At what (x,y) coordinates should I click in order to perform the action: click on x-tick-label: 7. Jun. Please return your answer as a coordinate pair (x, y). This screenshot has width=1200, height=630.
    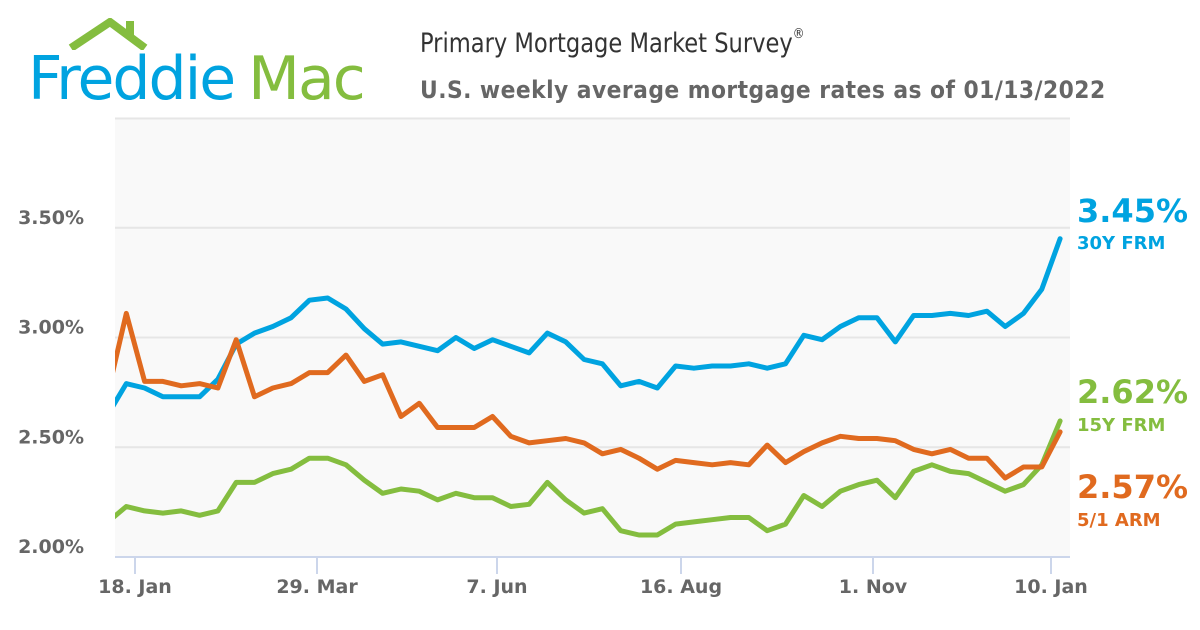
    Looking at the image, I should click on (496, 587).